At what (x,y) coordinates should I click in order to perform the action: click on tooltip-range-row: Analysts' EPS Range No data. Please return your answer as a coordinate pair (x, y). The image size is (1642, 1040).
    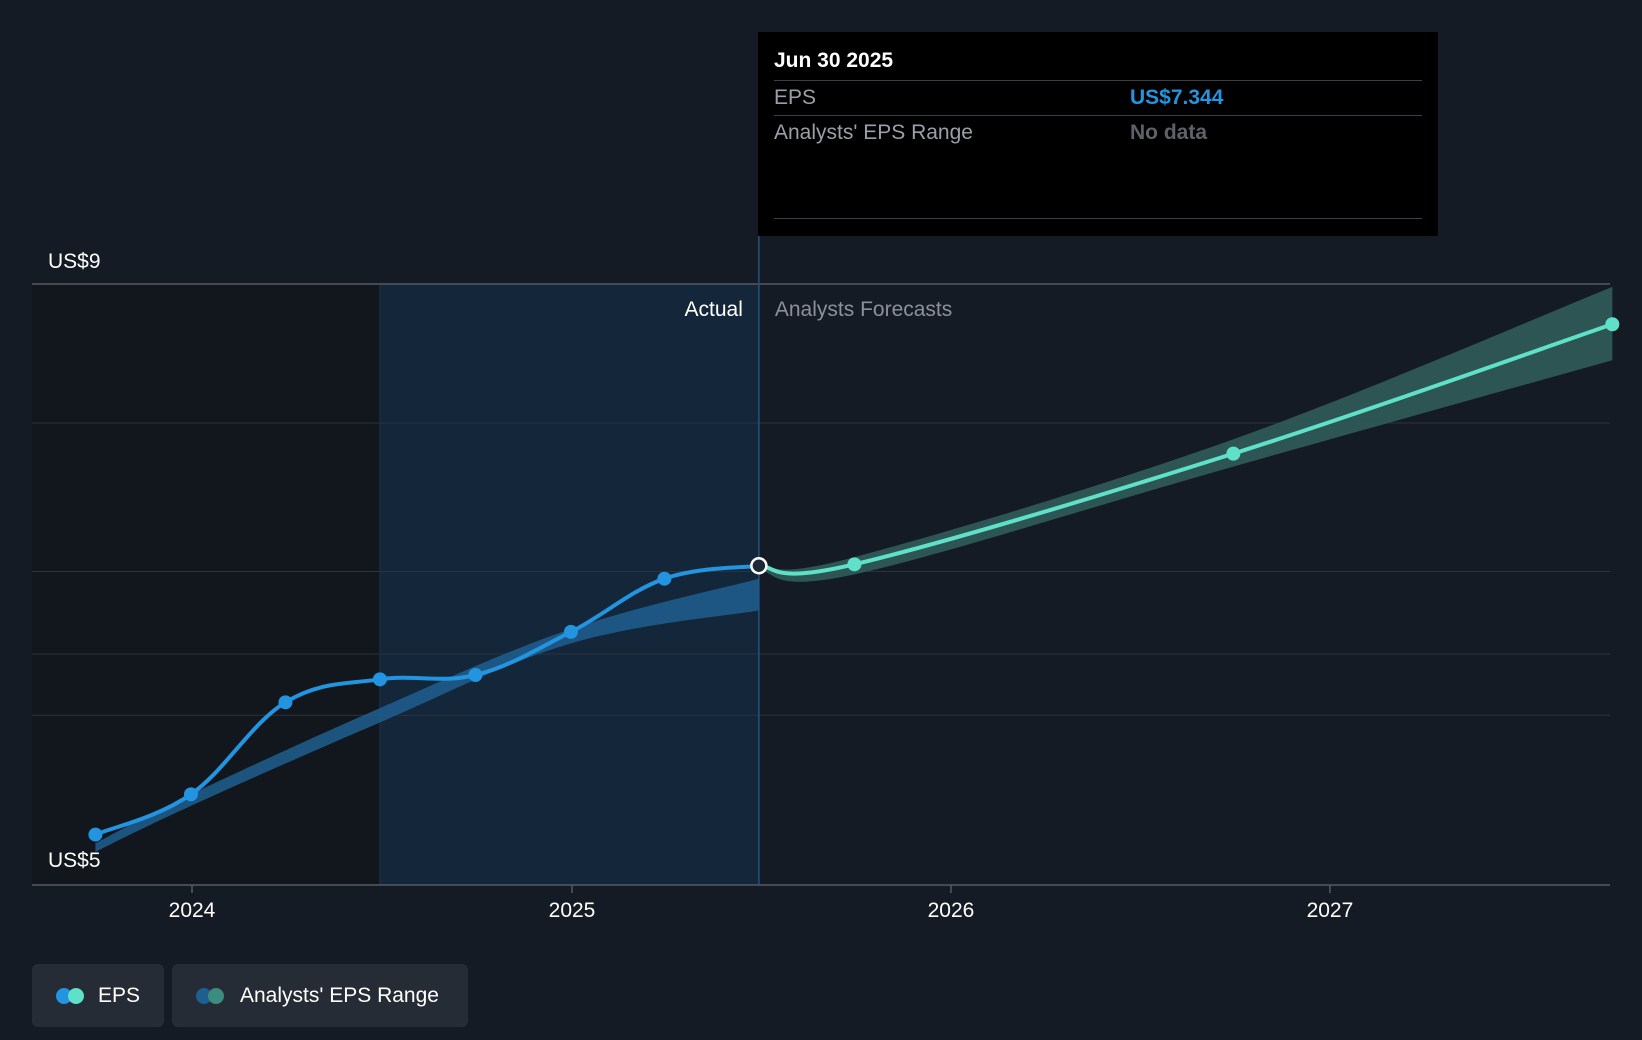
    Looking at the image, I should click on (1098, 132).